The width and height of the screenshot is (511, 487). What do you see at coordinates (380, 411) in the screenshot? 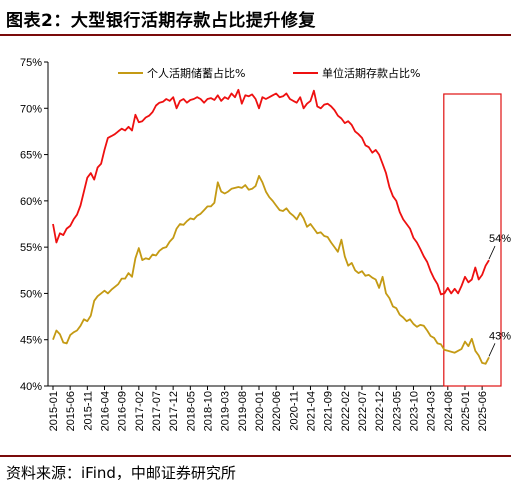
I see `x-tick-label: 2022-12` at bounding box center [380, 411].